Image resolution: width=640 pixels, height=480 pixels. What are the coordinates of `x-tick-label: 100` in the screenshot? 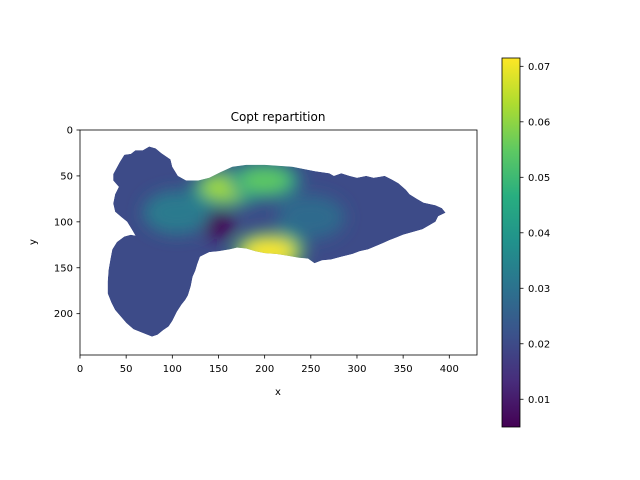 It's located at (172, 369).